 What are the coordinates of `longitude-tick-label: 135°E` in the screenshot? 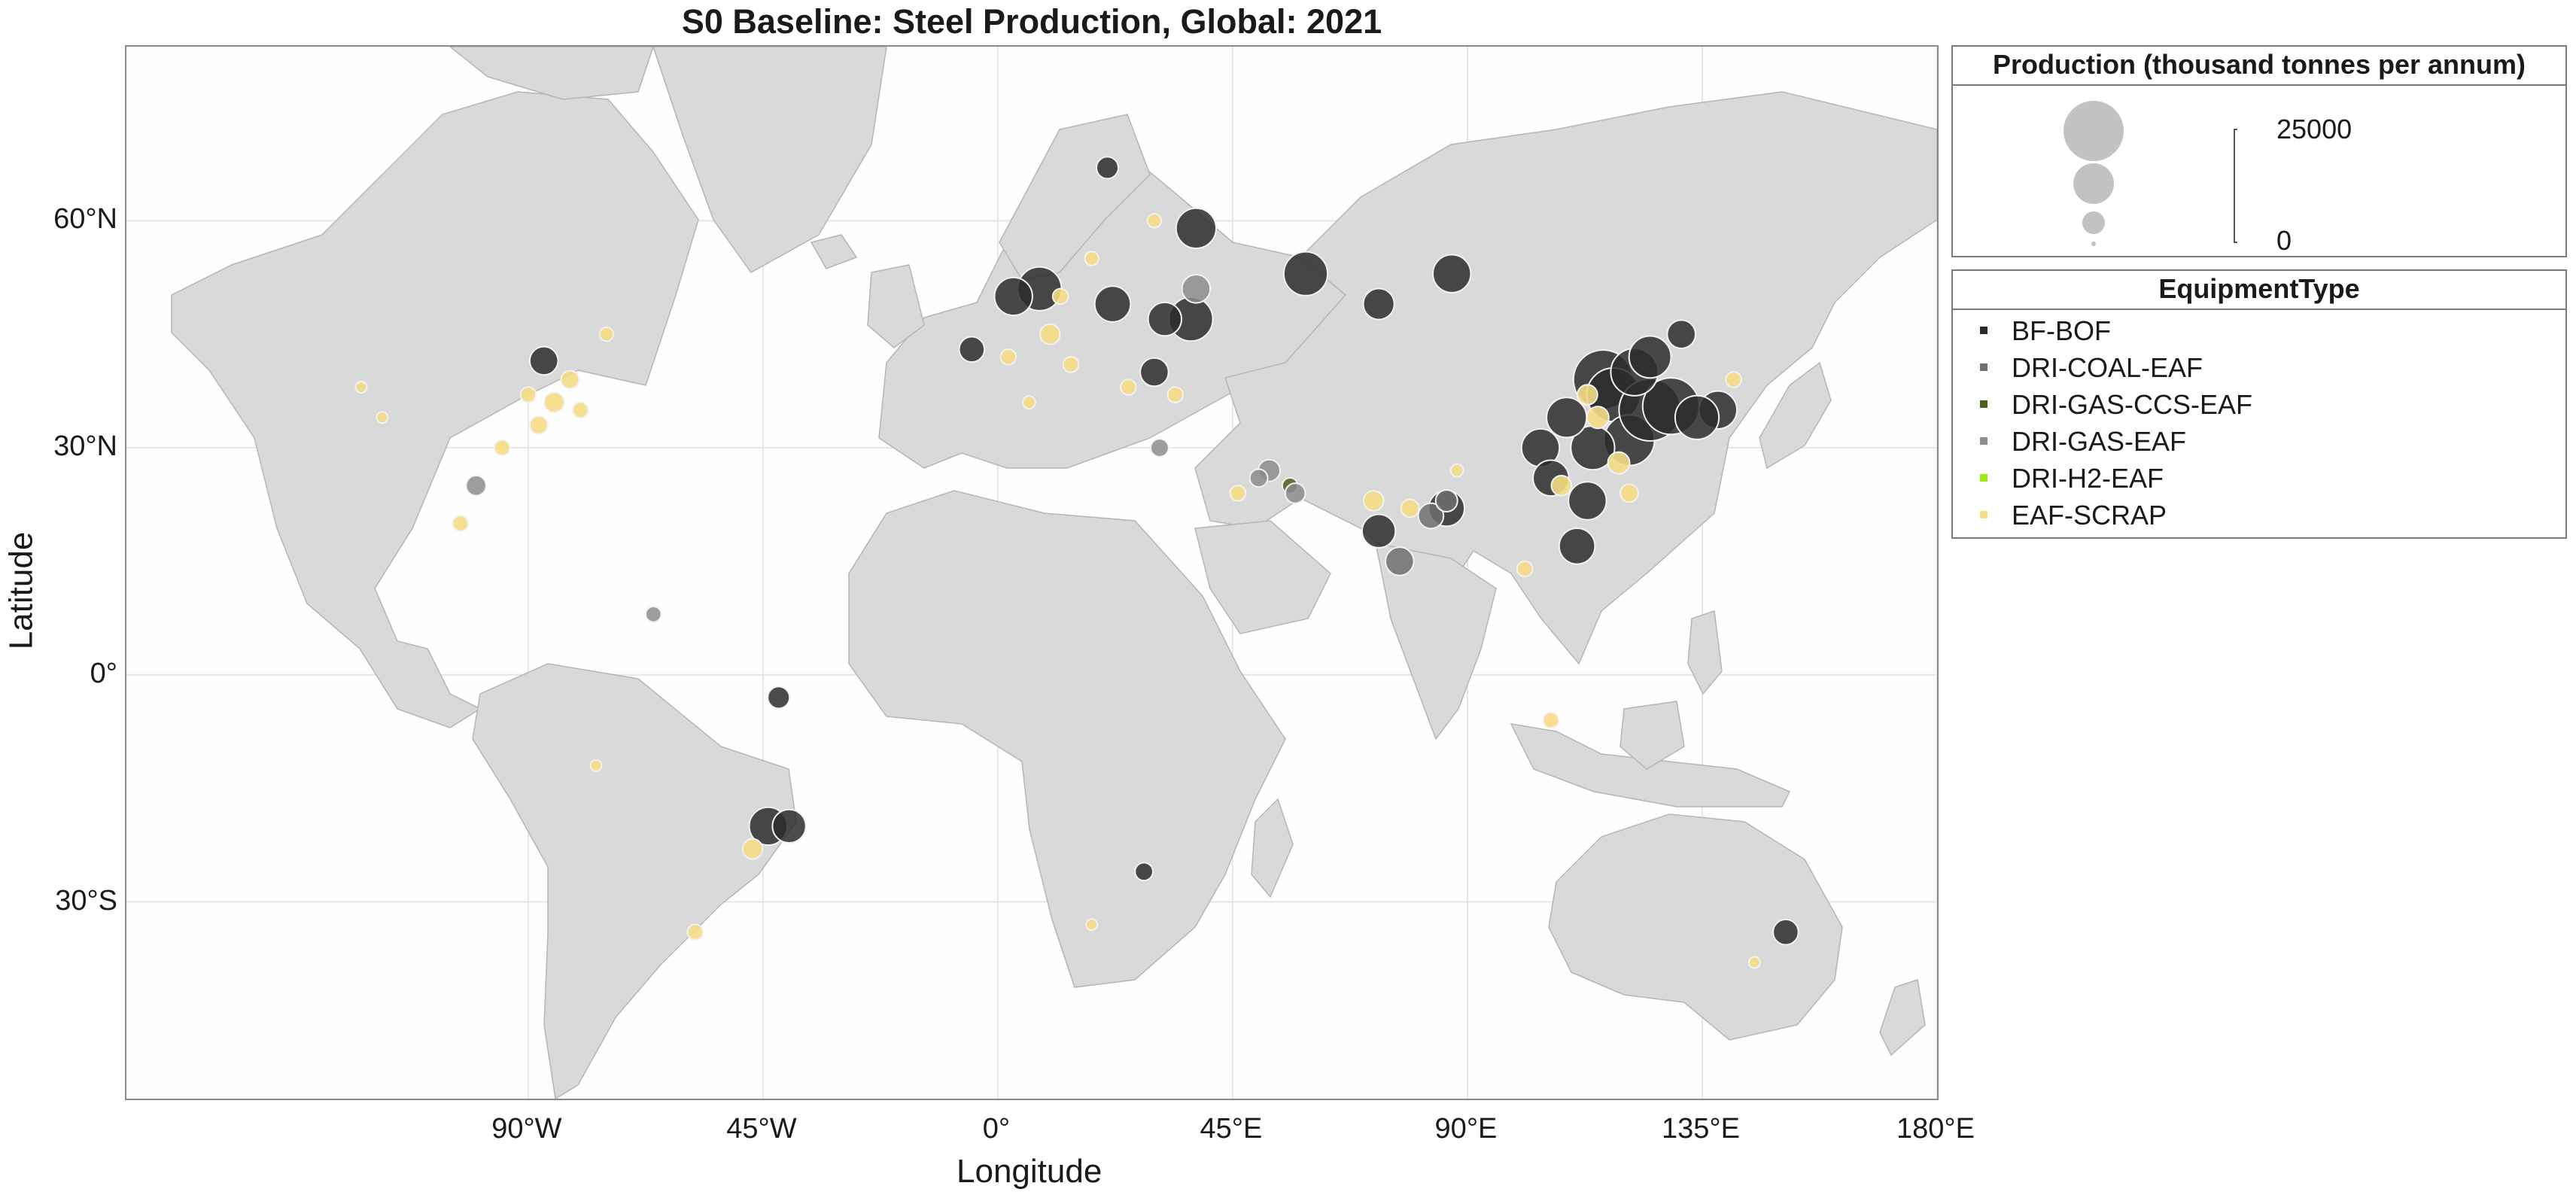 It's located at (1701, 1129).